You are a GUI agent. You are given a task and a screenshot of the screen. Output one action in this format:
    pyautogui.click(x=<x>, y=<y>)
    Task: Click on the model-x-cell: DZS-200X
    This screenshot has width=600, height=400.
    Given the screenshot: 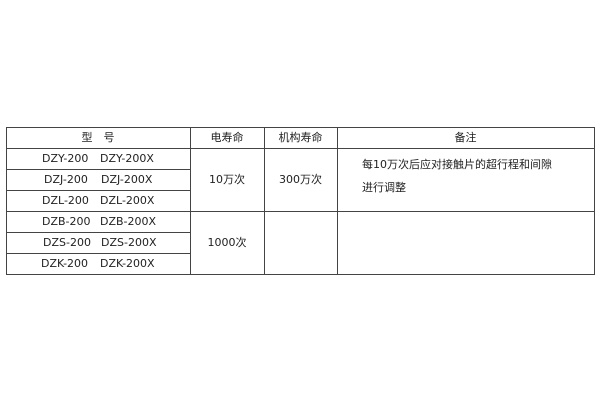 What is the action you would take?
    pyautogui.click(x=129, y=242)
    